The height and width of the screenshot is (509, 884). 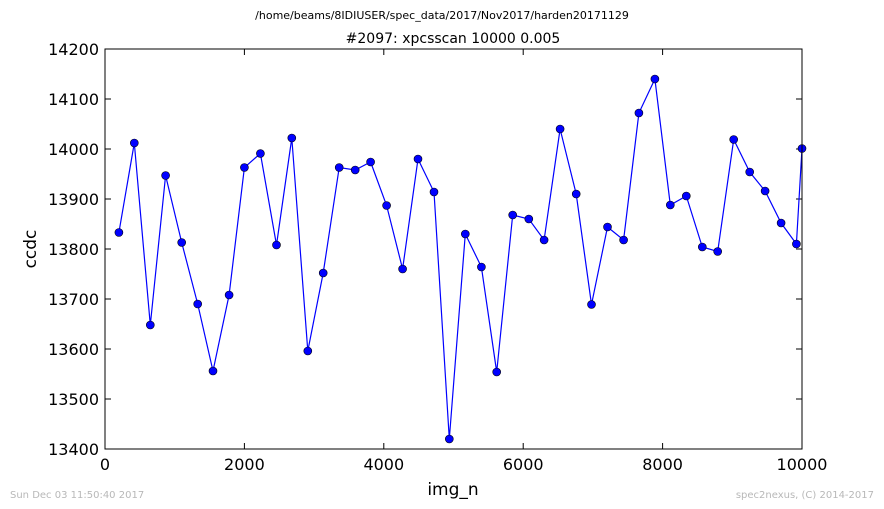 What do you see at coordinates (73, 299) in the screenshot?
I see `y-tick-label: 13700` at bounding box center [73, 299].